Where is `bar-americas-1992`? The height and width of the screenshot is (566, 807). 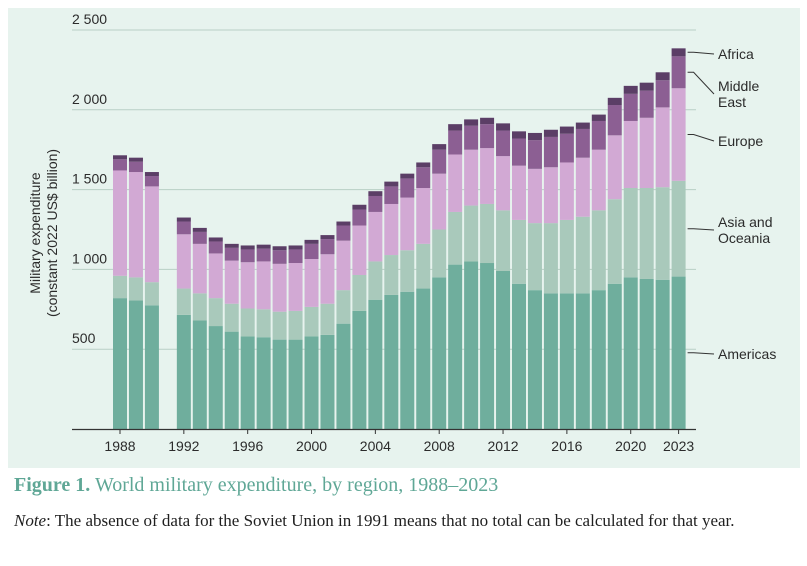
bar-americas-1992 is located at coordinates (183, 371).